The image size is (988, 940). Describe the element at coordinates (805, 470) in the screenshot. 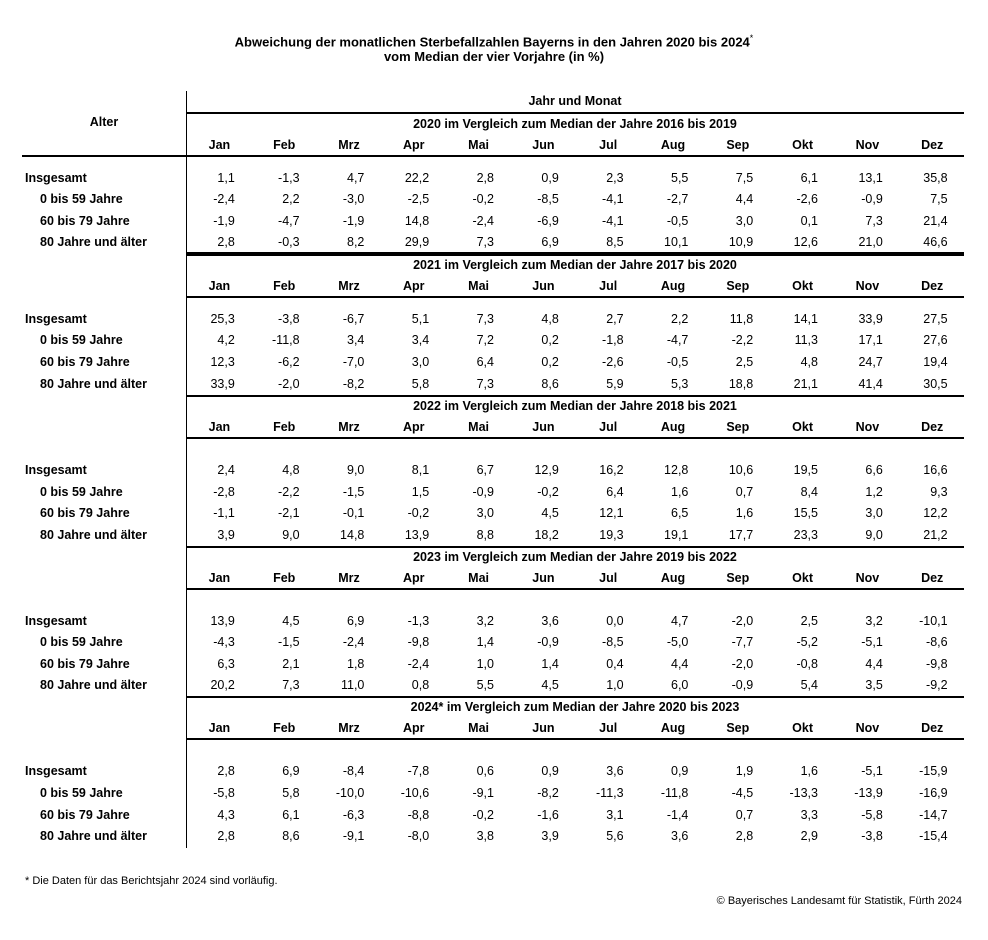

I see `table-cell: 19,5` at that location.